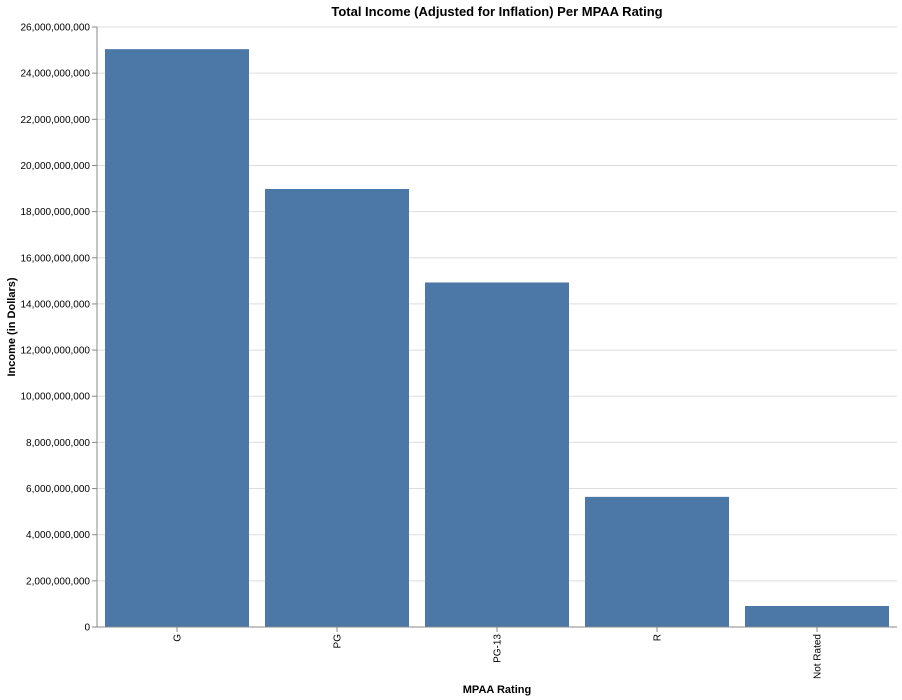 Image resolution: width=902 pixels, height=700 pixels. I want to click on y-tick-label: 24,000,000,000, so click(55, 74).